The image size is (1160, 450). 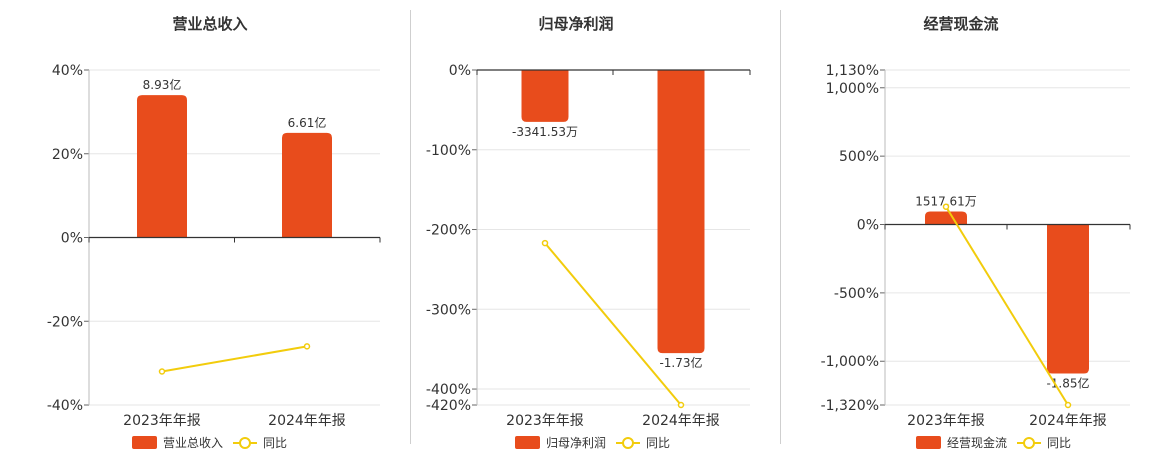 I want to click on data-label: 8.93亿, so click(x=162, y=84).